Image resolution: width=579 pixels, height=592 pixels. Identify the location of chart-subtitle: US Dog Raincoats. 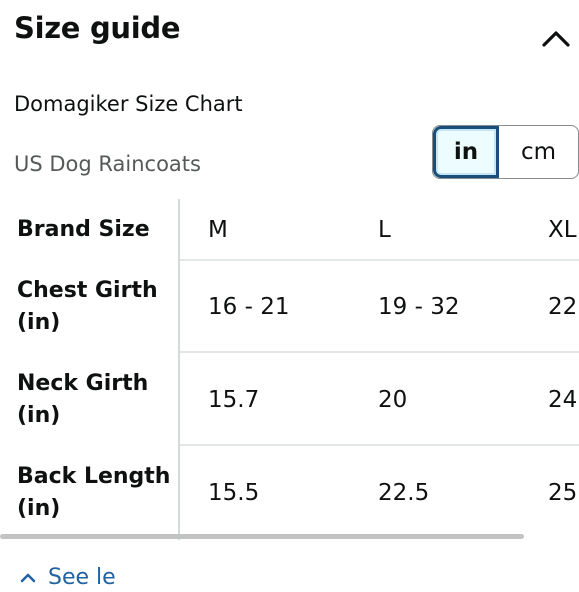
(107, 164).